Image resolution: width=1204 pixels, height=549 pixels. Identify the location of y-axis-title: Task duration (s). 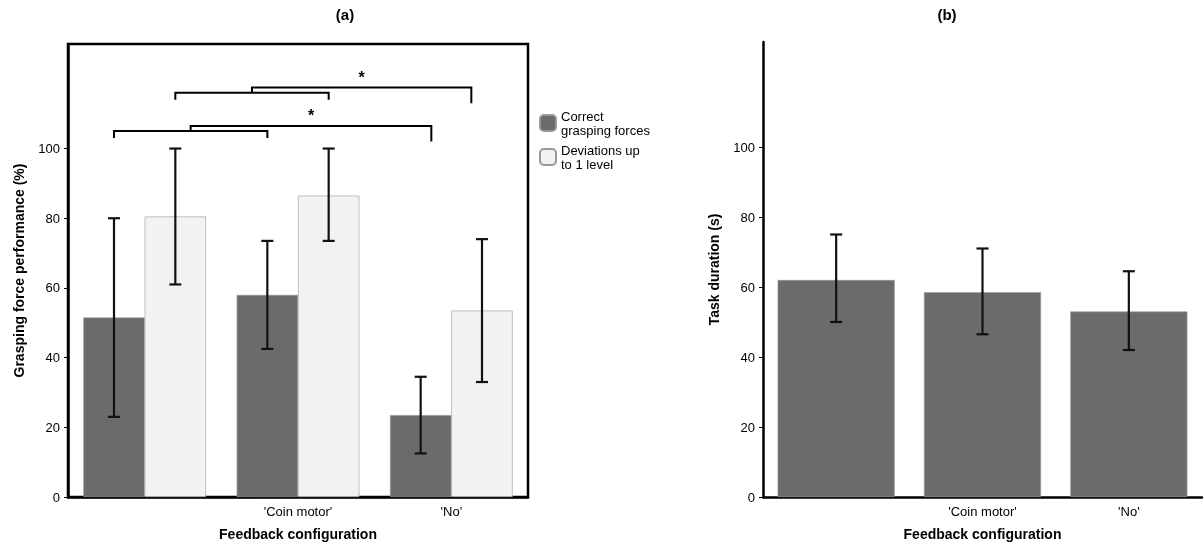
(714, 269).